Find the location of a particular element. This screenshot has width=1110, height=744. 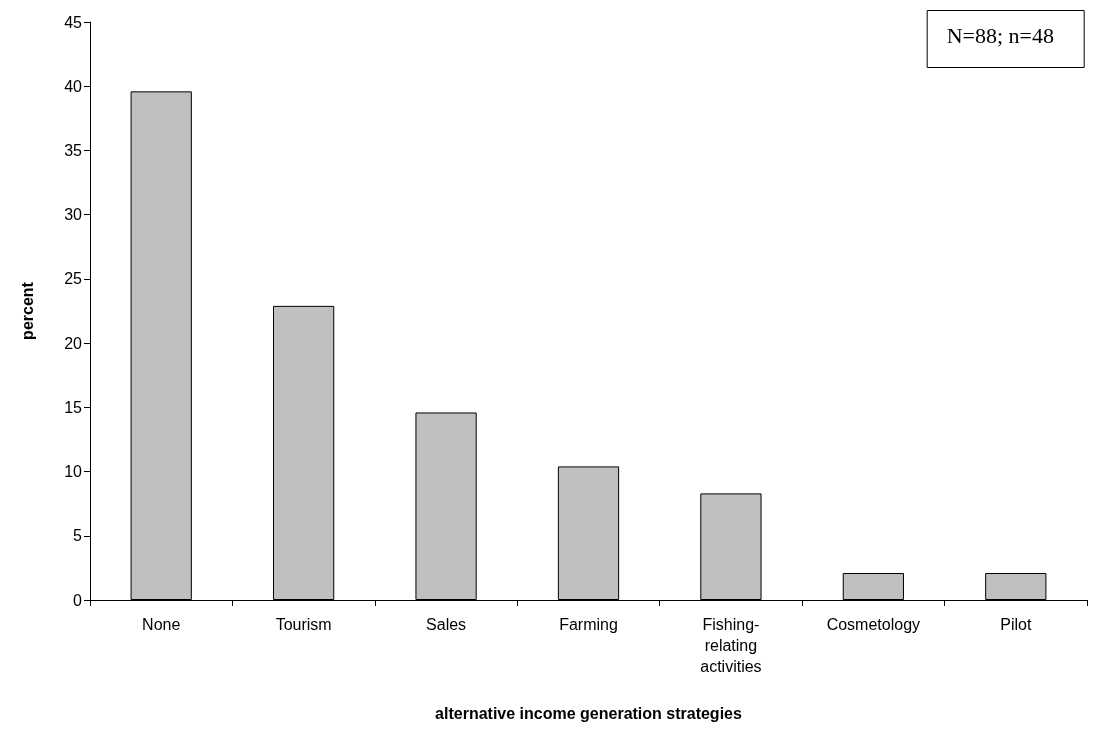

y-tick-label: 15 is located at coordinates (73, 407).